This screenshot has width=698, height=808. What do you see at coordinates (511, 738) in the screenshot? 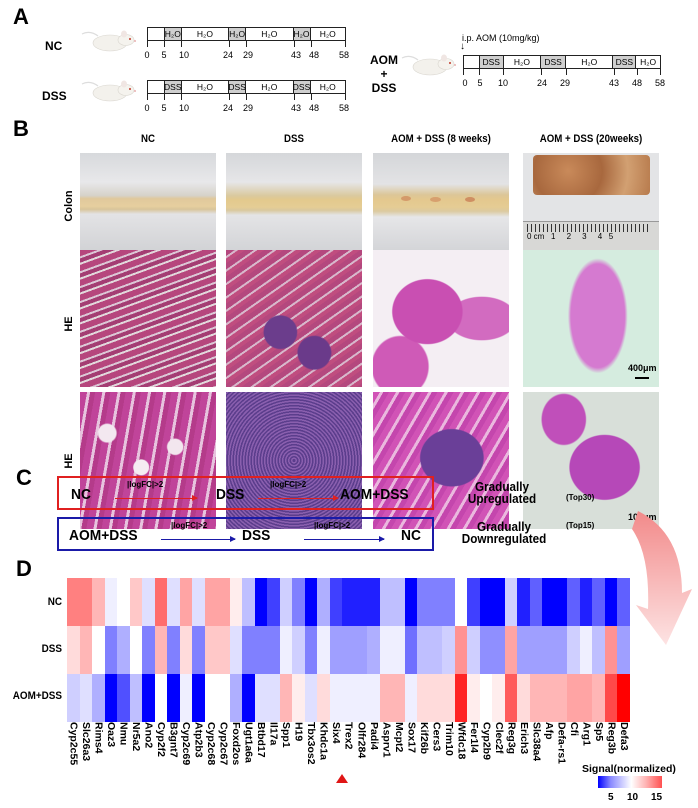
I see `gene-label: Reg3g` at bounding box center [511, 738].